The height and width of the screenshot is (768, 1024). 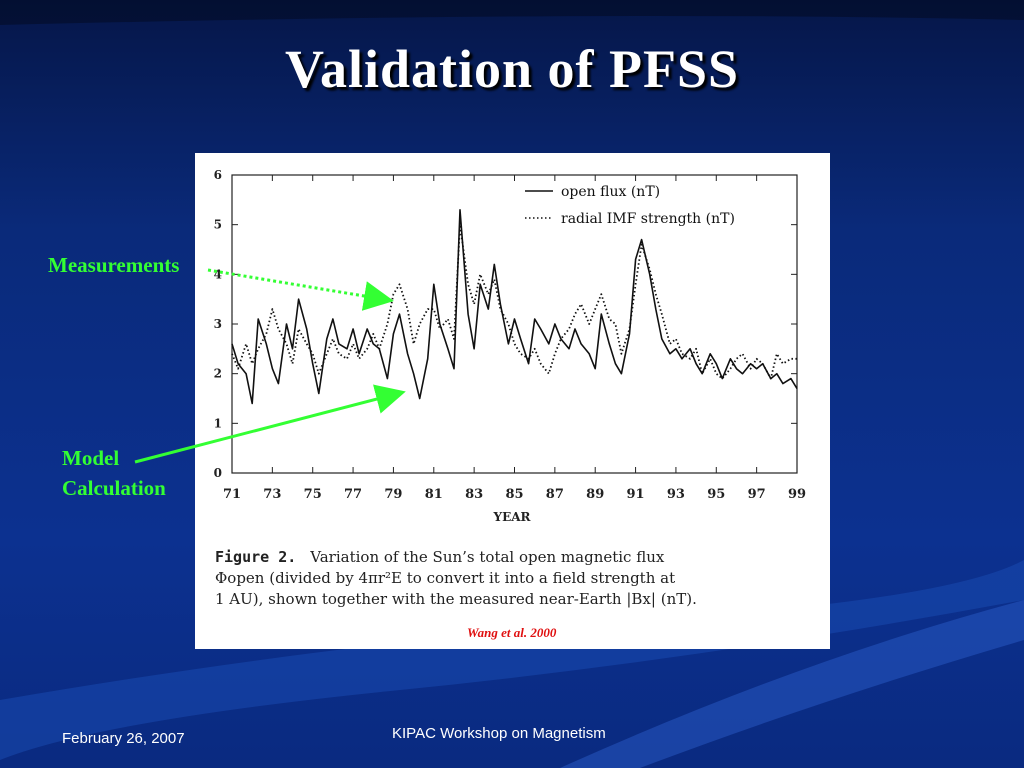 What do you see at coordinates (91, 458) in the screenshot?
I see `annotation-model-line1: Model` at bounding box center [91, 458].